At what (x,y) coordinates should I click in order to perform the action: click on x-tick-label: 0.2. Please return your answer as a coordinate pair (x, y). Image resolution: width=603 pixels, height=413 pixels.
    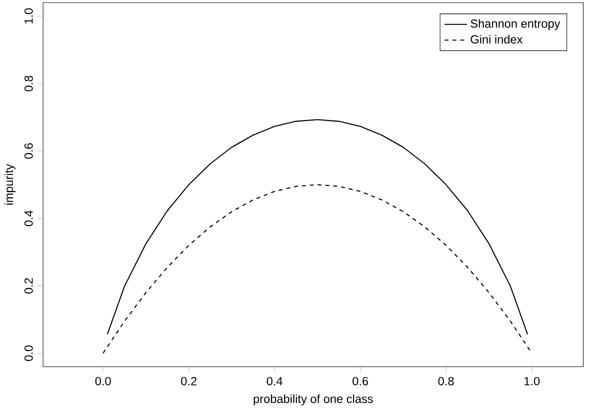
    Looking at the image, I should click on (188, 381).